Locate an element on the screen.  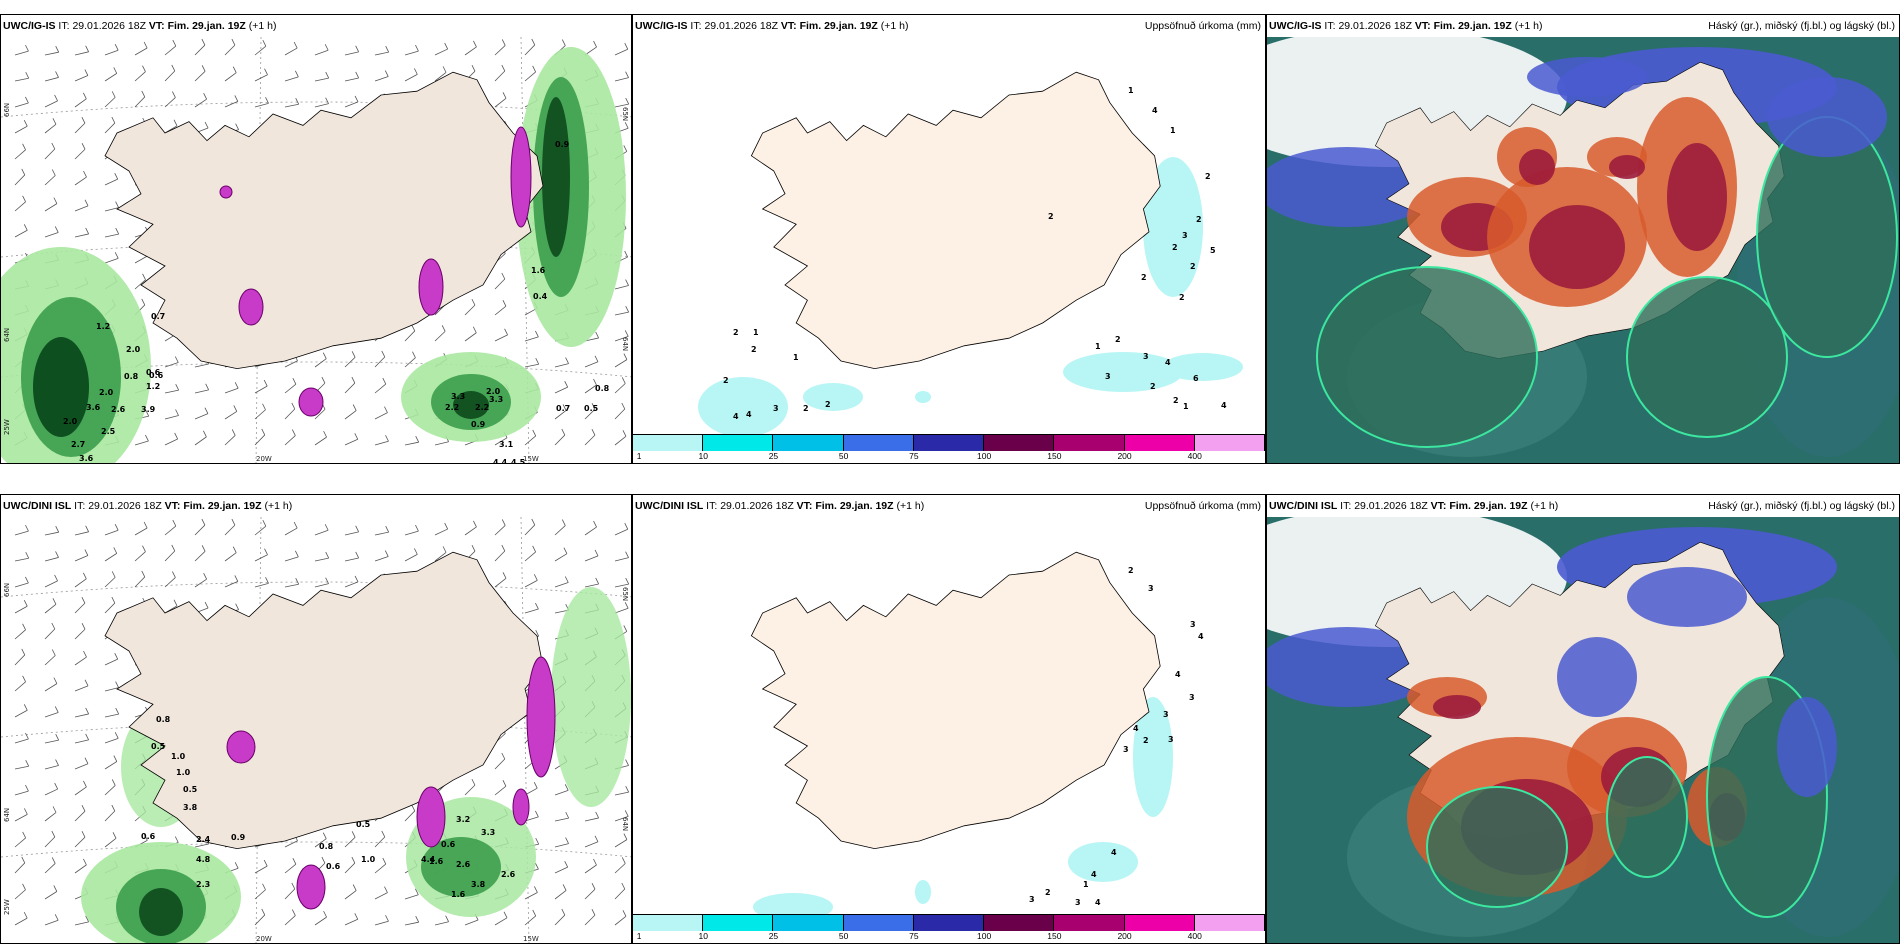
precip-value-label: 2.4 is located at coordinates (203, 839).